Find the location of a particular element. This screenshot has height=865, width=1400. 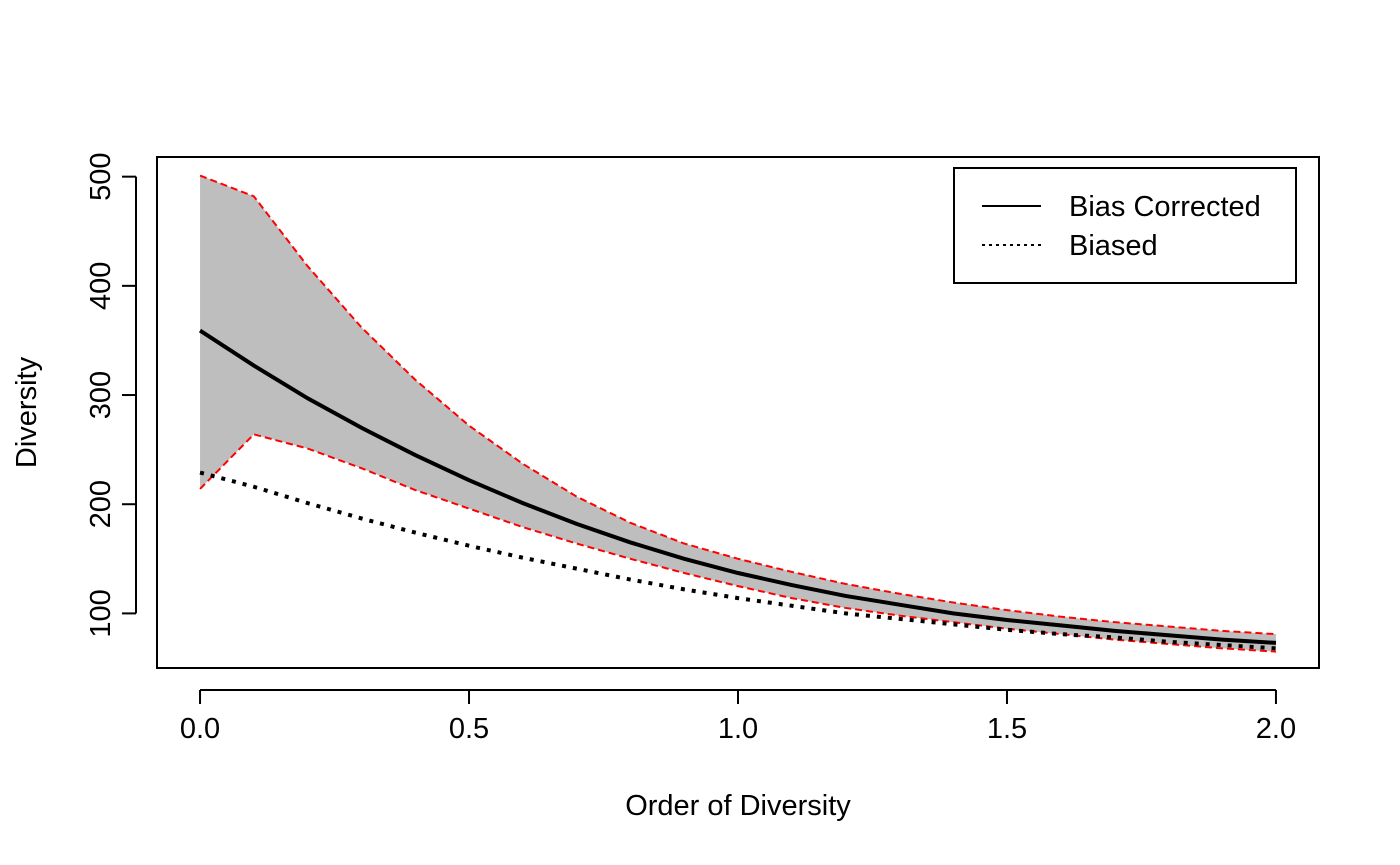

x-tick-label: 1.0 is located at coordinates (738, 729).